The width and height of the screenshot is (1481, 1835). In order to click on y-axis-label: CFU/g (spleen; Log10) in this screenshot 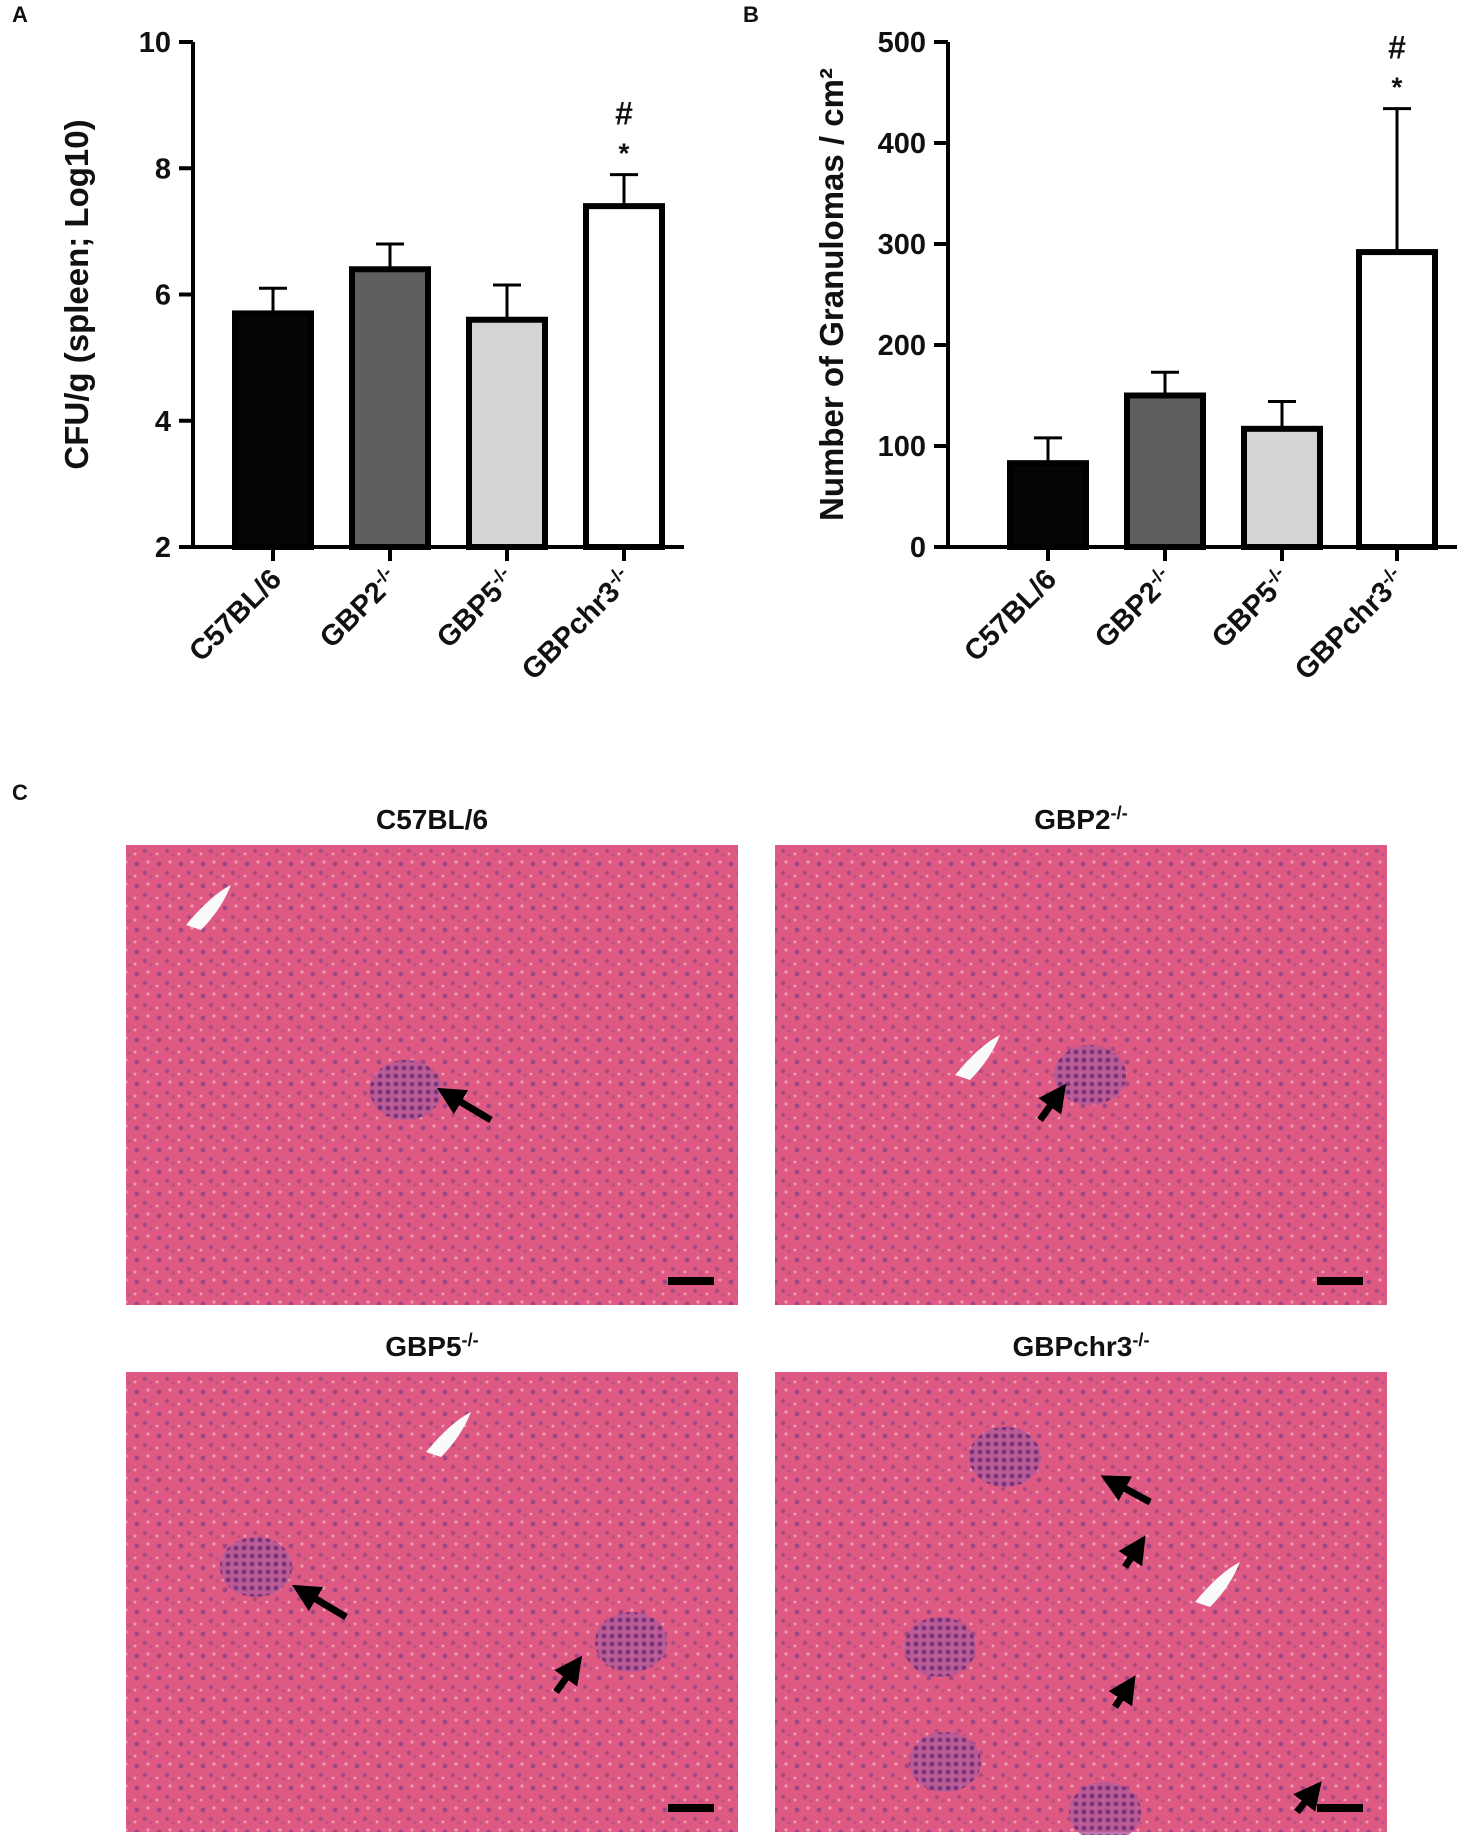, I will do `click(76, 294)`.